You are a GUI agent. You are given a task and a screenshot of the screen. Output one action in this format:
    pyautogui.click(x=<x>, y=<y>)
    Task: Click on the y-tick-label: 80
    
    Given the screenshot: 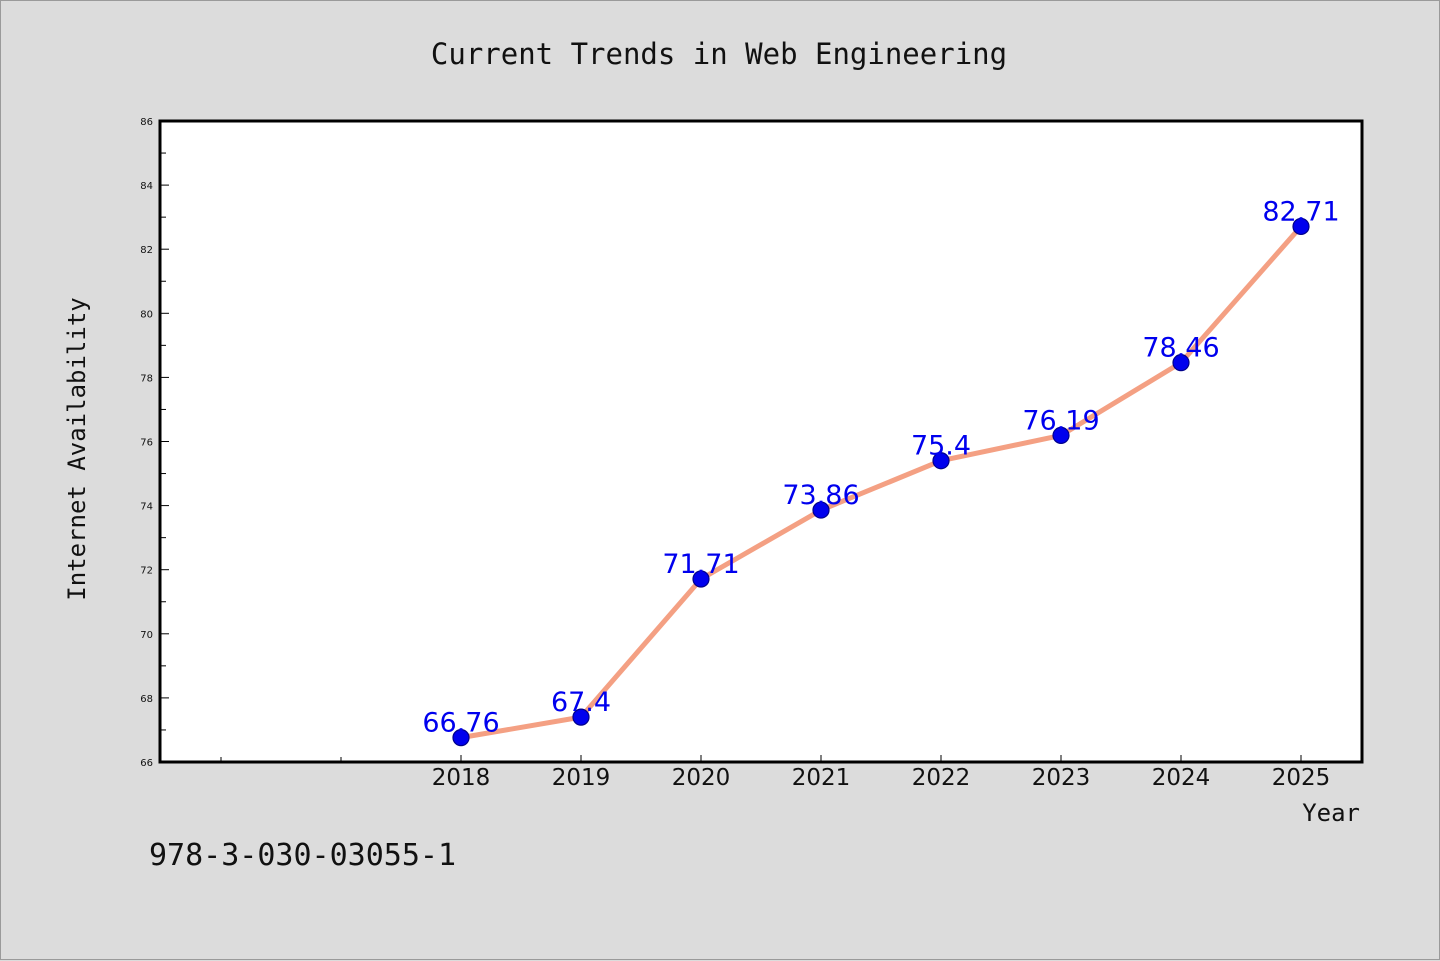 What is the action you would take?
    pyautogui.click(x=146, y=314)
    